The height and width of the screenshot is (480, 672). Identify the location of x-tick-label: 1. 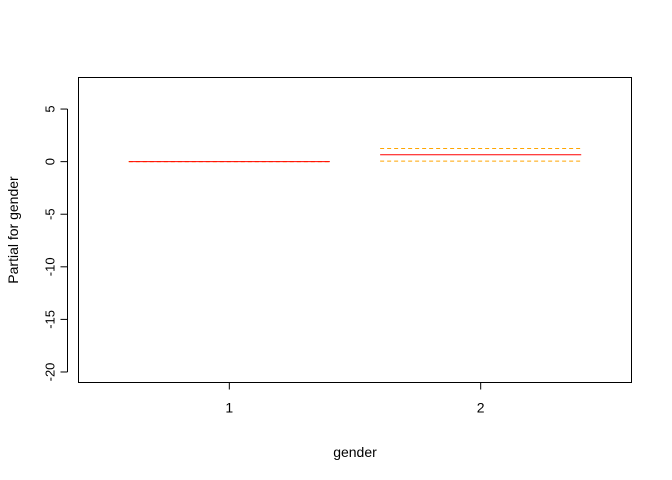
(229, 408).